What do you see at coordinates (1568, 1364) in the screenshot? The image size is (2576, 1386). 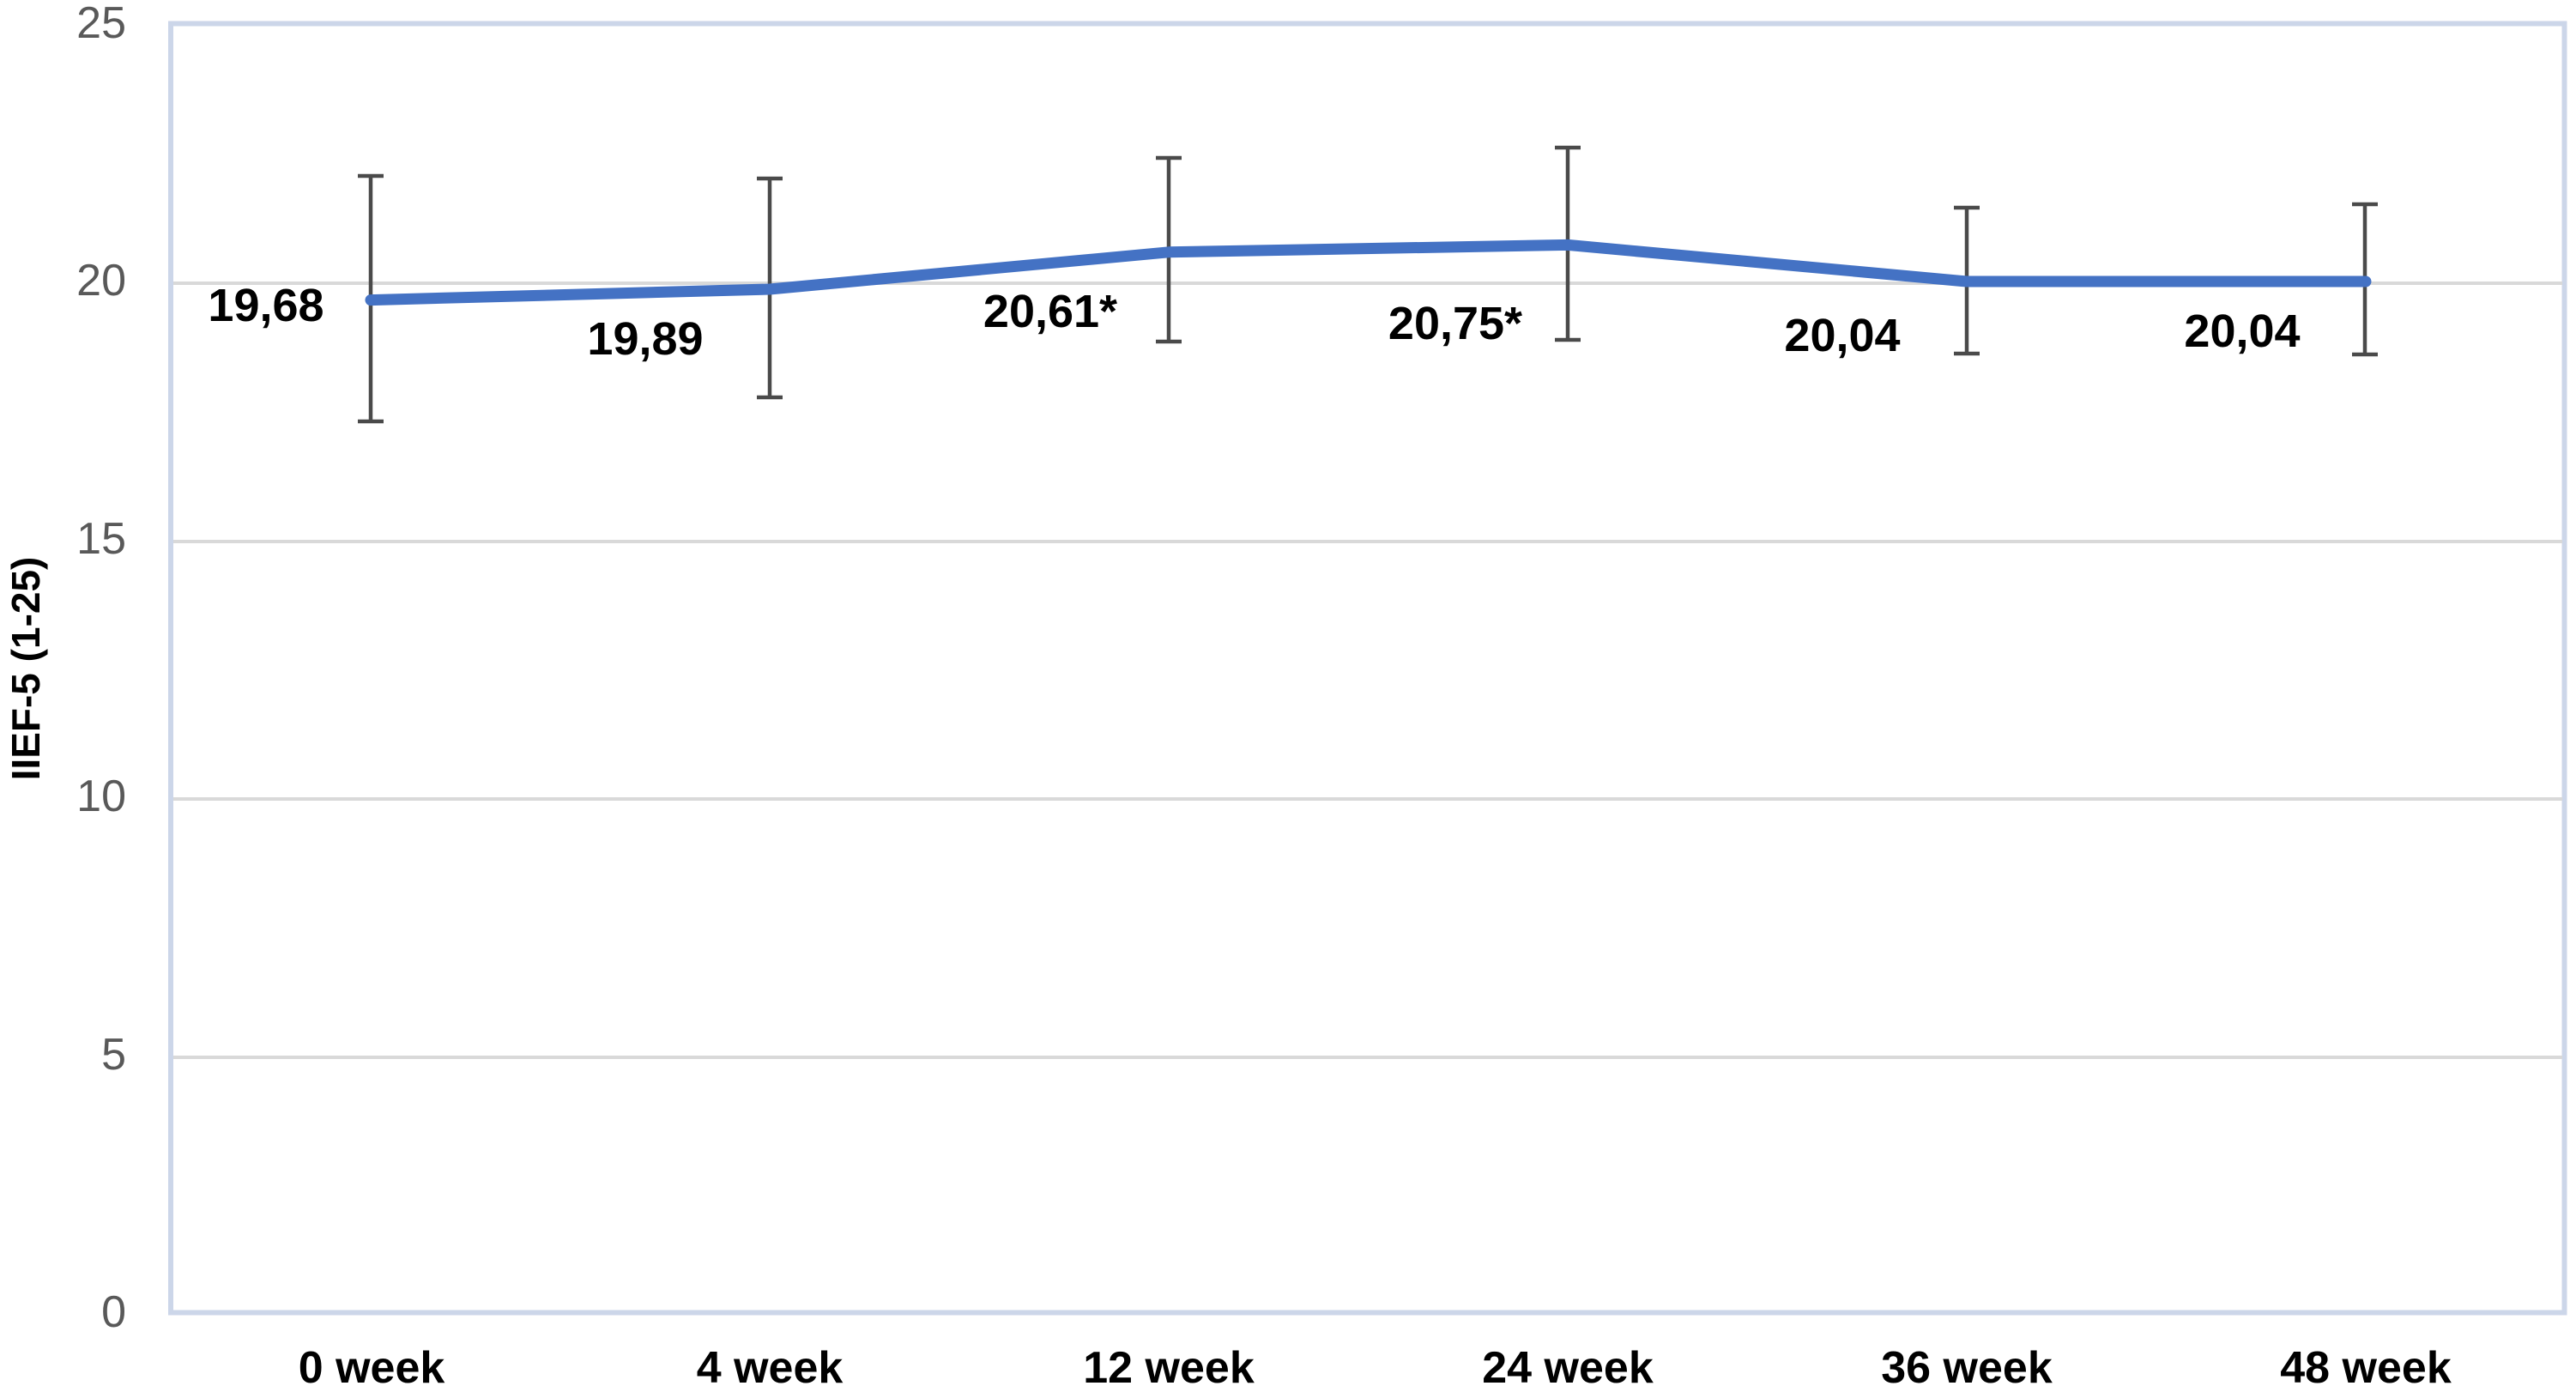 I see `svg-text: 24 week` at bounding box center [1568, 1364].